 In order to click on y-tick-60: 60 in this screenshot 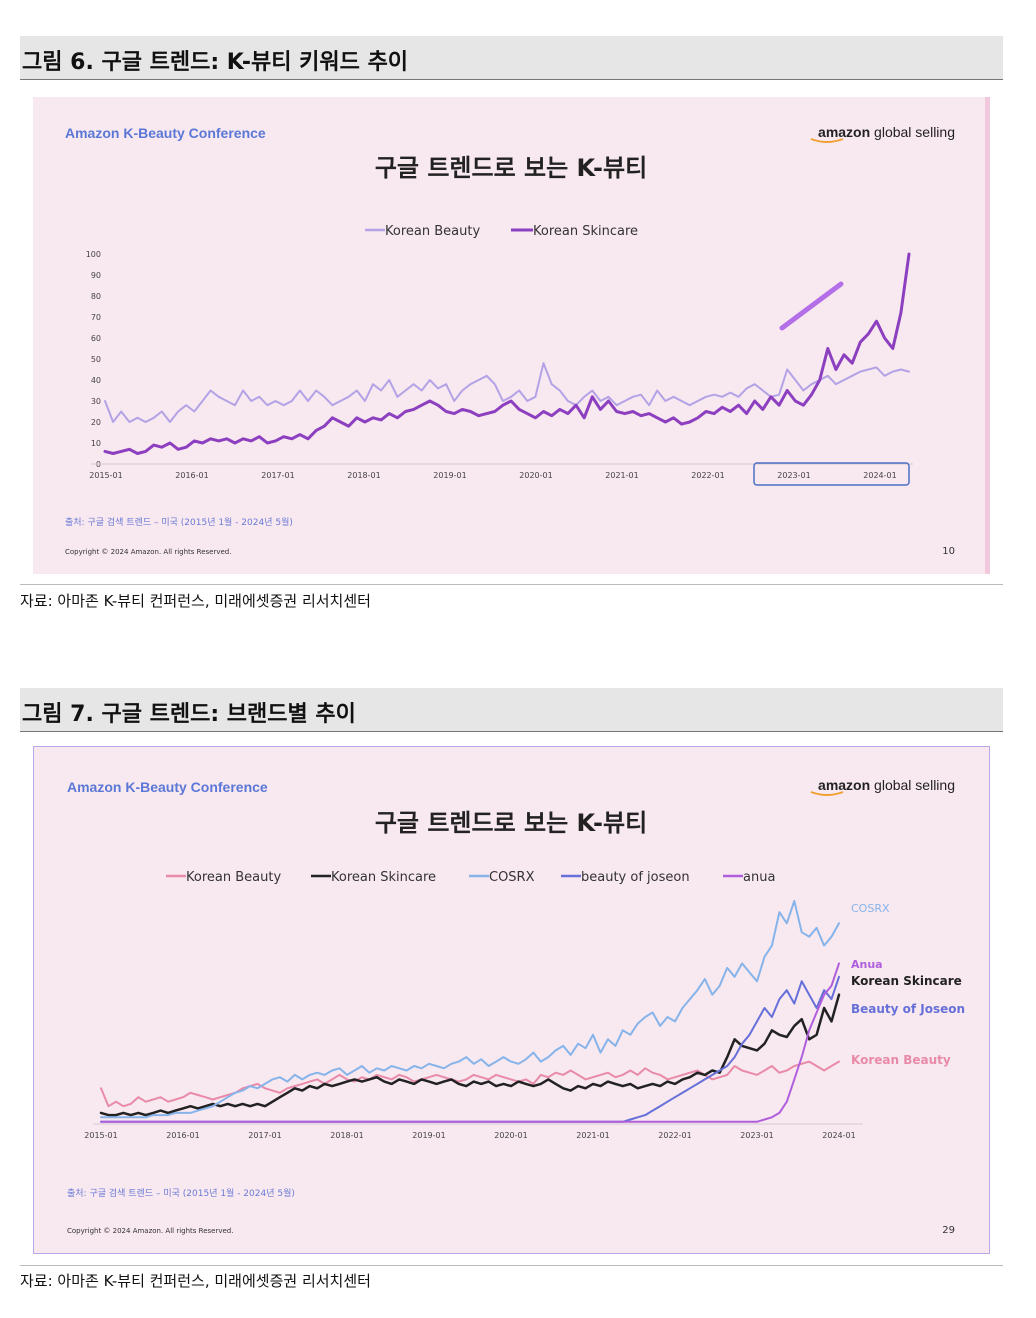, I will do `click(96, 338)`.